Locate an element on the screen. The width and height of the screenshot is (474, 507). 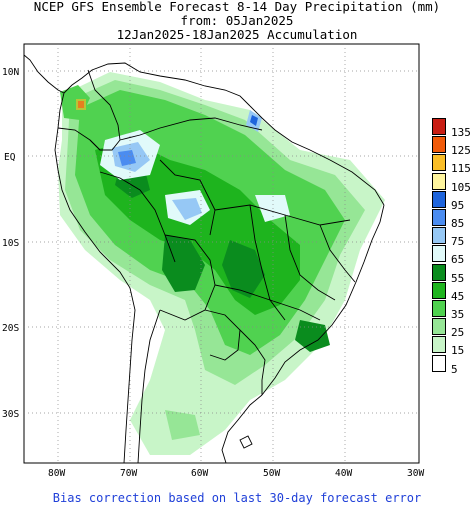
lon-label-50w: 50W is located at coordinates (271, 473).